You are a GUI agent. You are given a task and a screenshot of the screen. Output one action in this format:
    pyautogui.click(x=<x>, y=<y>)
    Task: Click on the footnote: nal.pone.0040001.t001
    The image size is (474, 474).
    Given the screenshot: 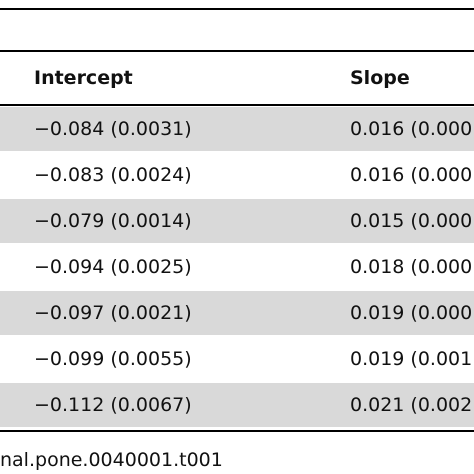 What is the action you would take?
    pyautogui.click(x=111, y=460)
    